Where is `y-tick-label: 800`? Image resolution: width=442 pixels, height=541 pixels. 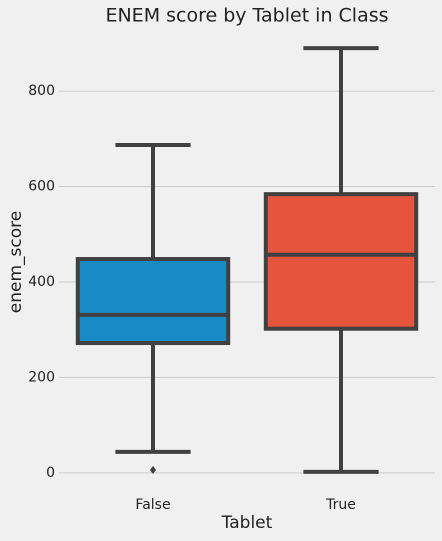
y-tick-label: 800 is located at coordinates (41, 91).